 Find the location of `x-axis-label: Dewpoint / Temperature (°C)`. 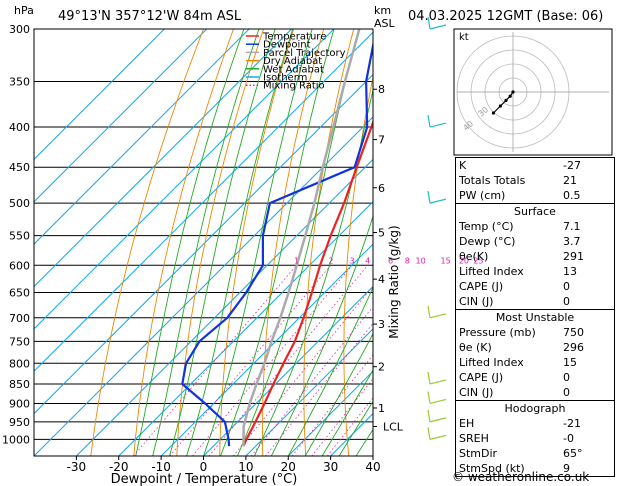

x-axis-label: Dewpoint / Temperature (°C) is located at coordinates (204, 479).